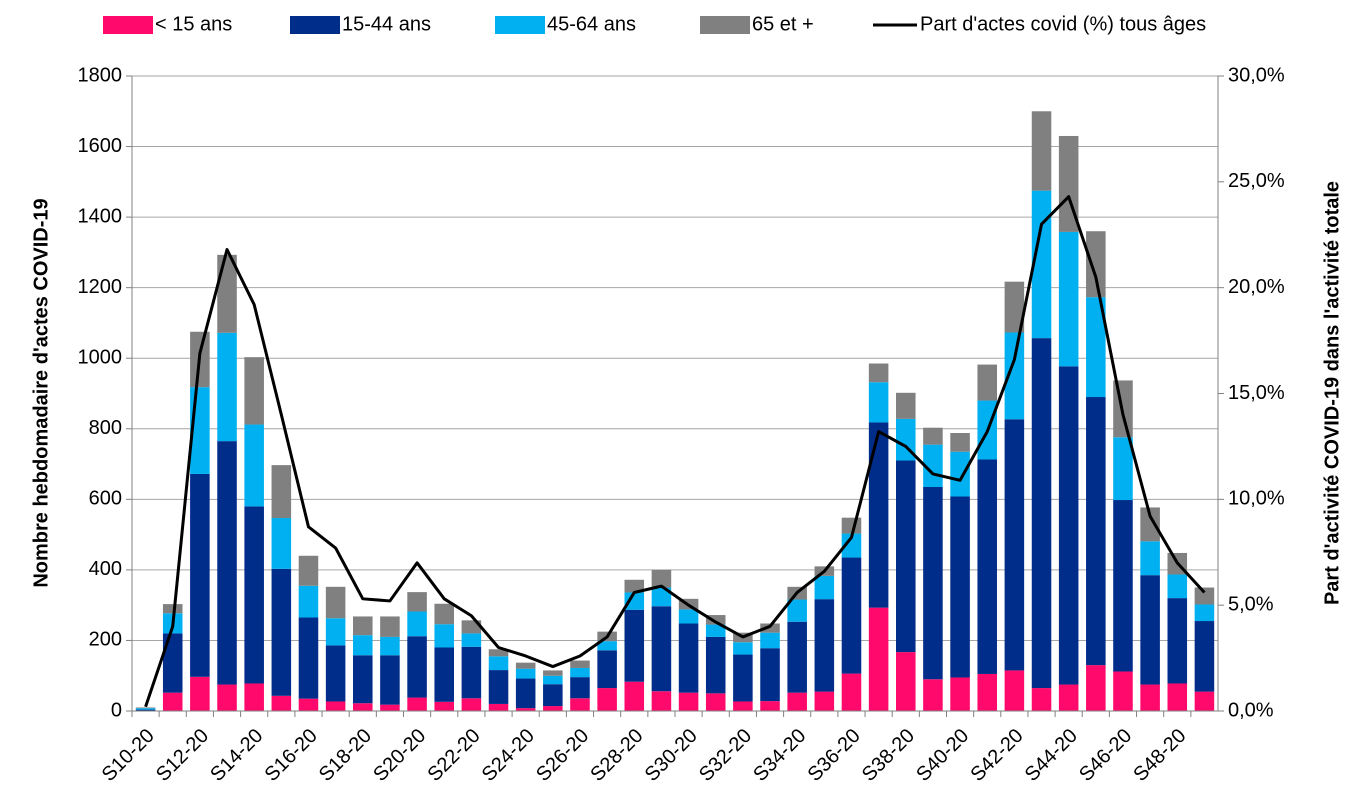  I want to click on y-tick-label: 400, so click(105, 569).